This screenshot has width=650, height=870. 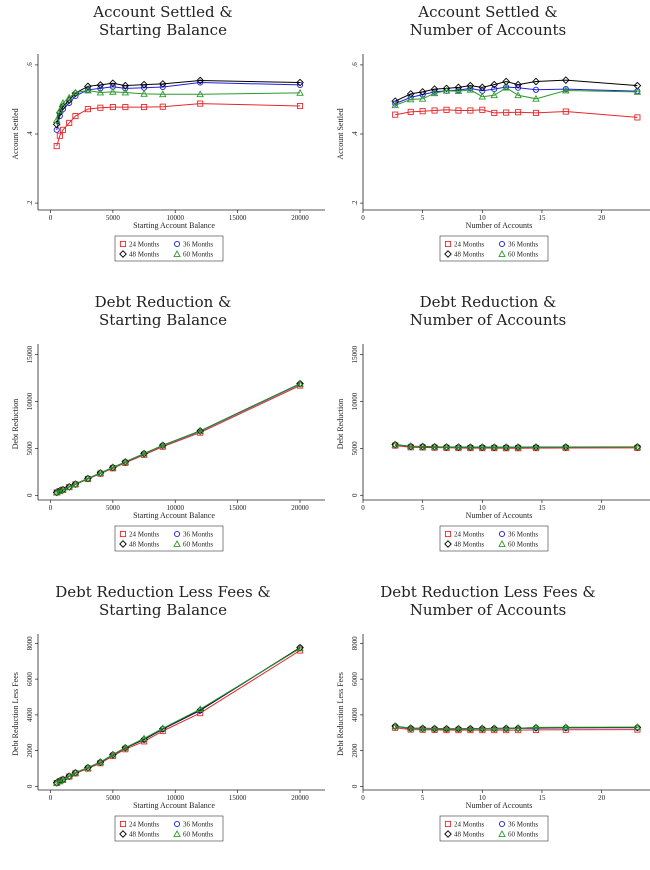 I want to click on chart-title-line: Debt Reduction Less Fees &, so click(x=488, y=592).